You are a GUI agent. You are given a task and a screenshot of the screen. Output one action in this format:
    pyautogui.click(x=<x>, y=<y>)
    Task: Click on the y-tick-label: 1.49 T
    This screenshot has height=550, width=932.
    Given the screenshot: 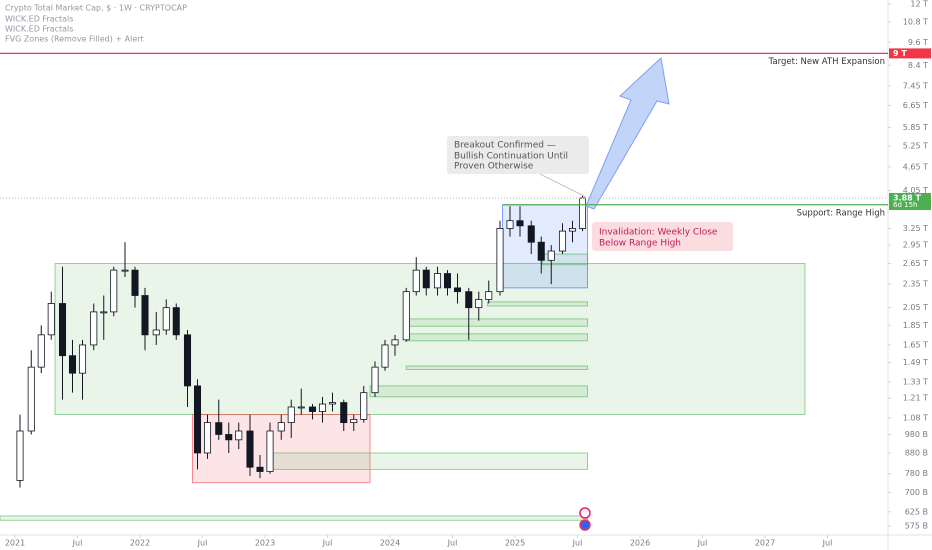 What is the action you would take?
    pyautogui.click(x=915, y=362)
    